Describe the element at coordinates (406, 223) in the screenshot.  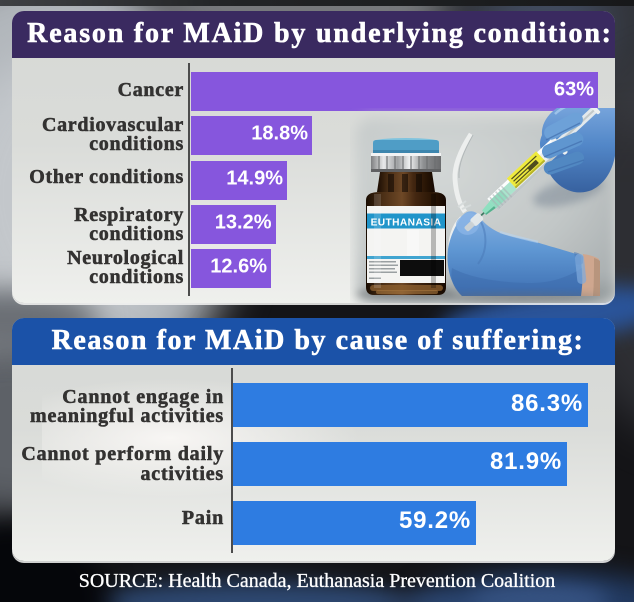
I see `svg-text: EUTHANASIA` at that location.